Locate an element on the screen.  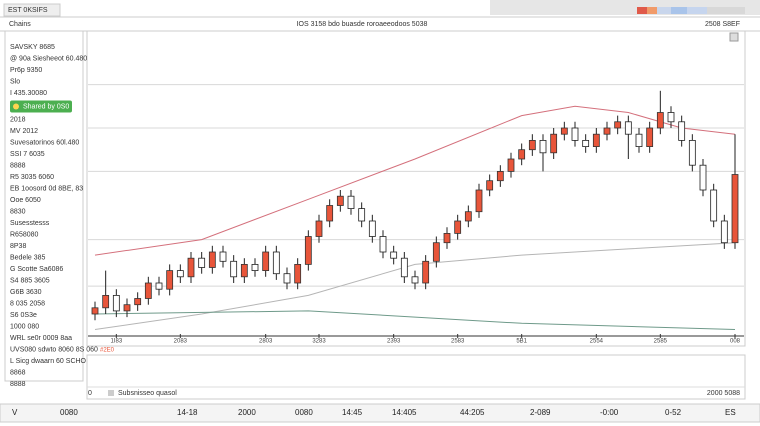
sidebar-item: WRL se0r 0009 8aa is located at coordinates (41, 338).